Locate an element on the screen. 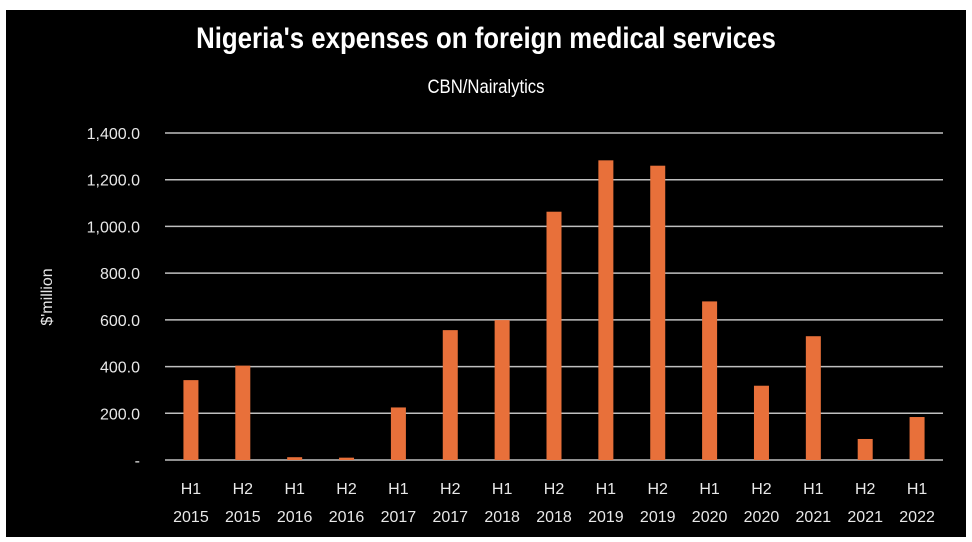 The height and width of the screenshot is (542, 972). y-tick-label: 800.0 is located at coordinates (120, 274).